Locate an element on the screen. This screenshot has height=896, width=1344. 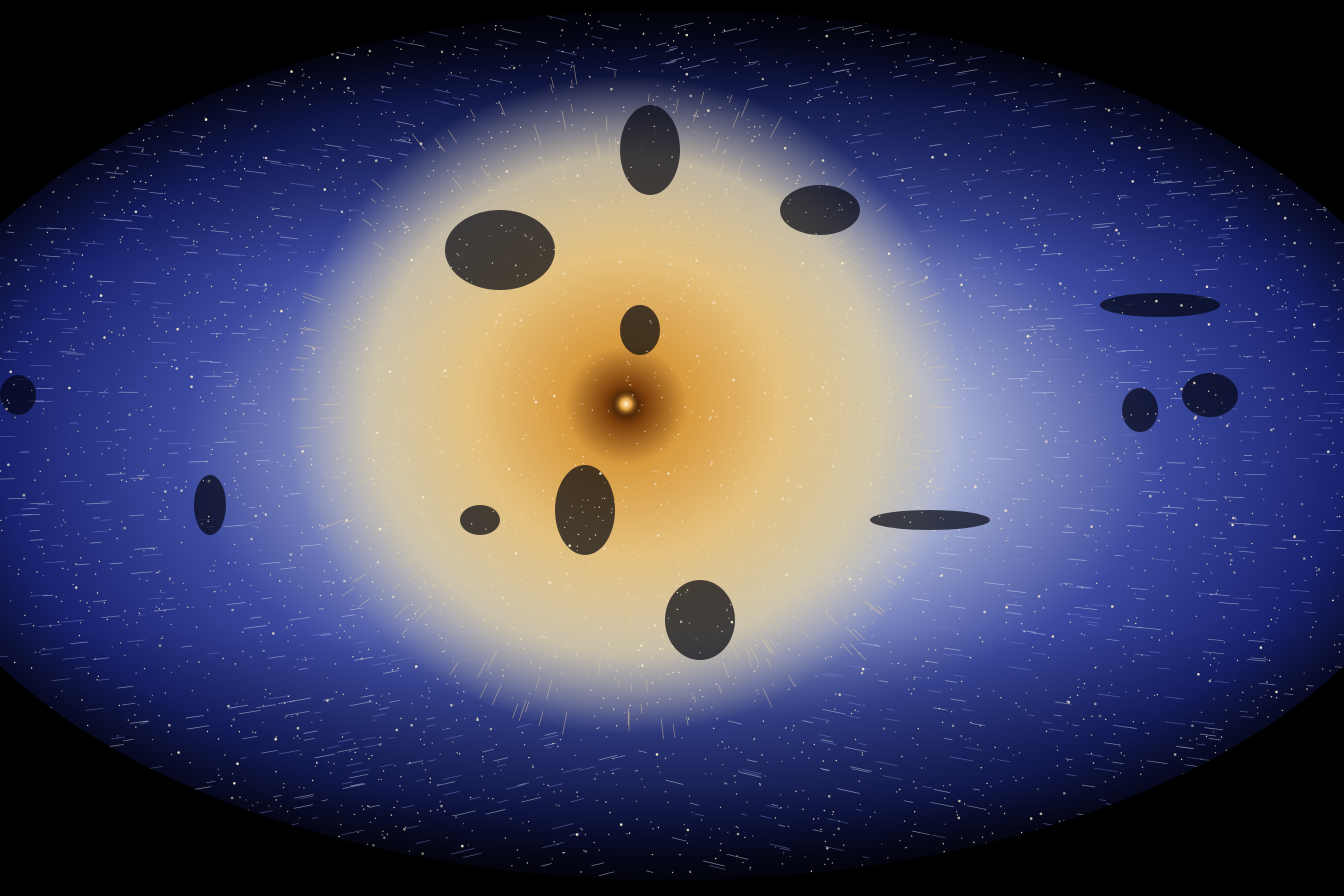
sun-marker is located at coordinates (626, 404).